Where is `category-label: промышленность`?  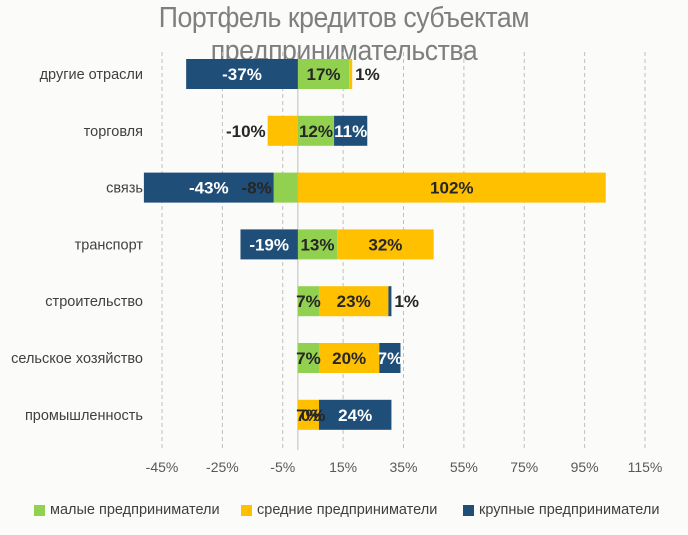
category-label: промышленность is located at coordinates (84, 416).